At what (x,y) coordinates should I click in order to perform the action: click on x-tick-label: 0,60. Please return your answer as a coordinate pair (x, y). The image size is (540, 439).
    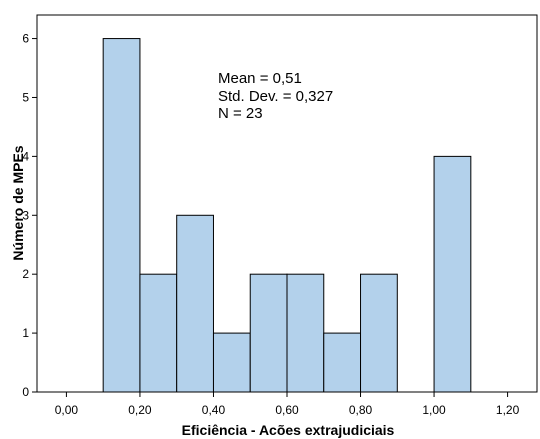
    Looking at the image, I should click on (287, 410).